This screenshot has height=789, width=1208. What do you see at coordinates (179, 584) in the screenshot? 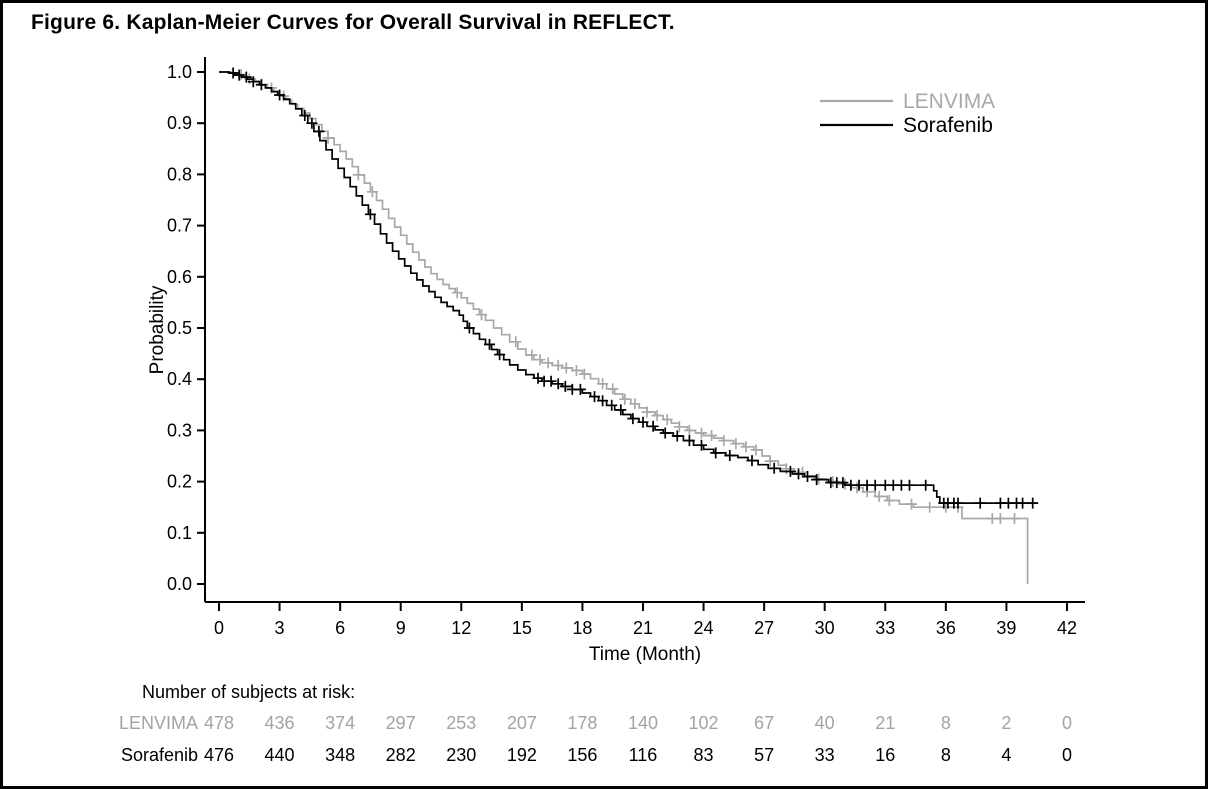
I see `y-tick-label: 0.0` at bounding box center [179, 584].